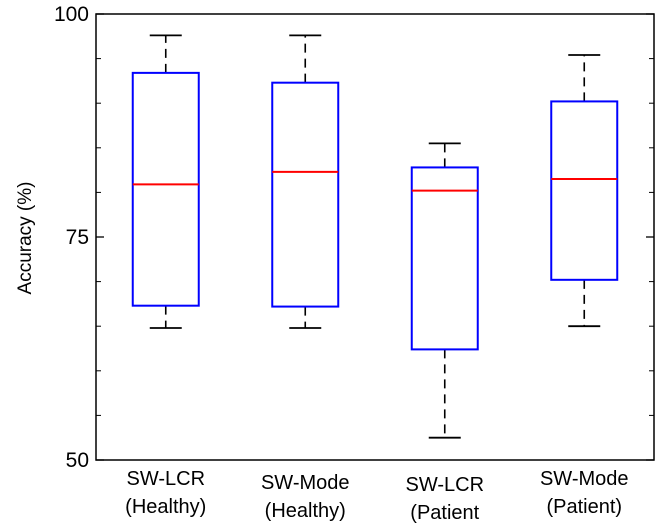  Describe the element at coordinates (71, 14) in the screenshot. I see `y-tick-label: 100` at that location.